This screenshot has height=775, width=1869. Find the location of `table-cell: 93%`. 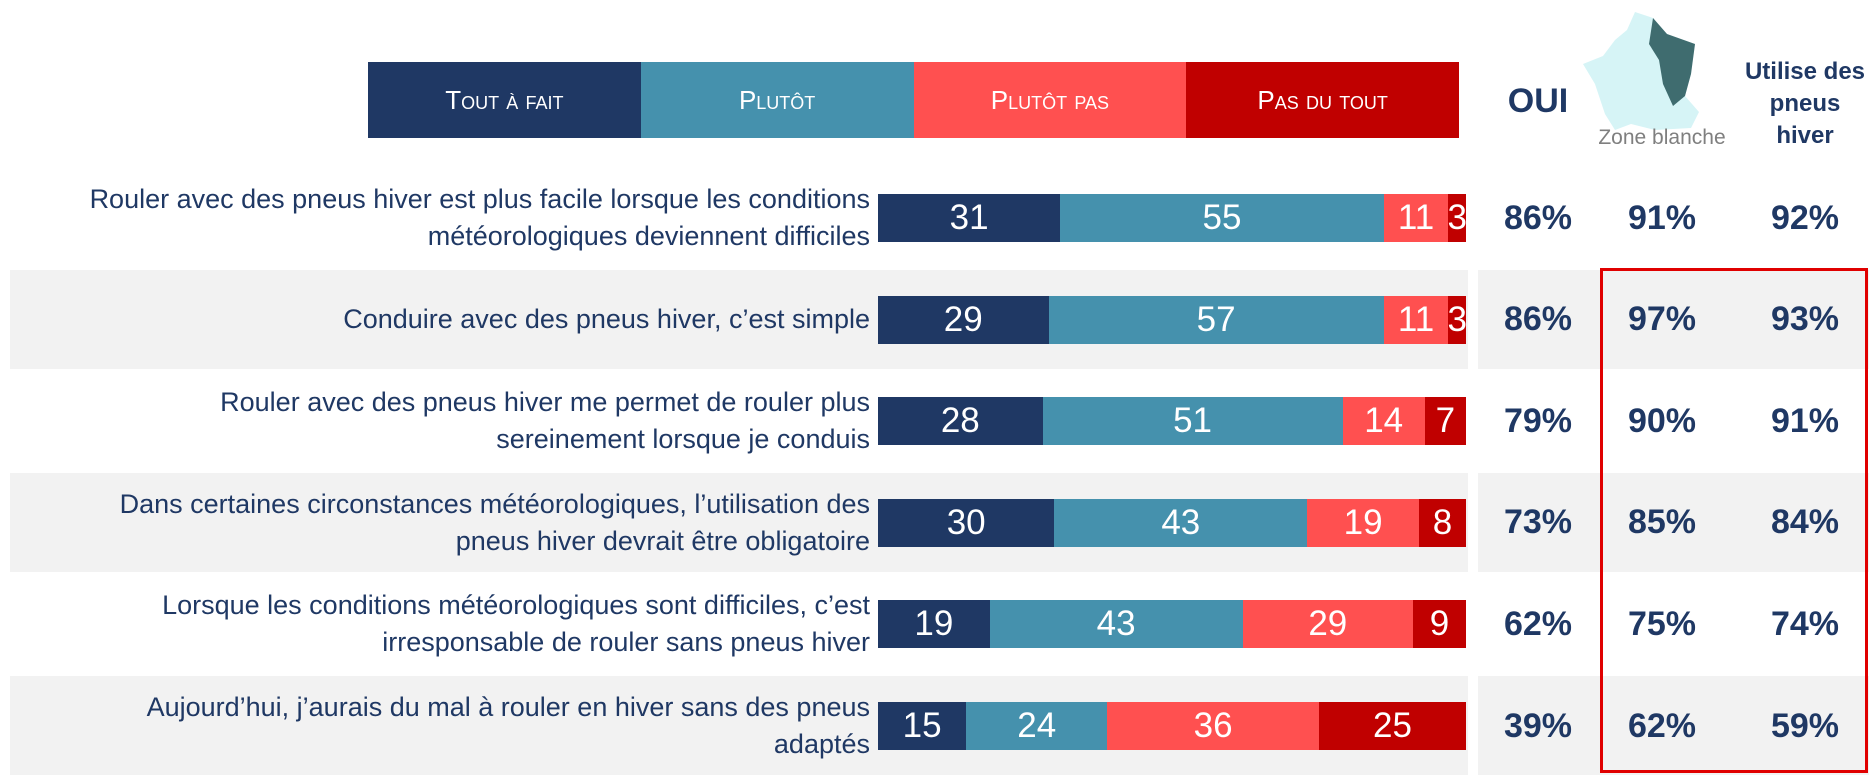

table-cell: 93% is located at coordinates (1802, 320).